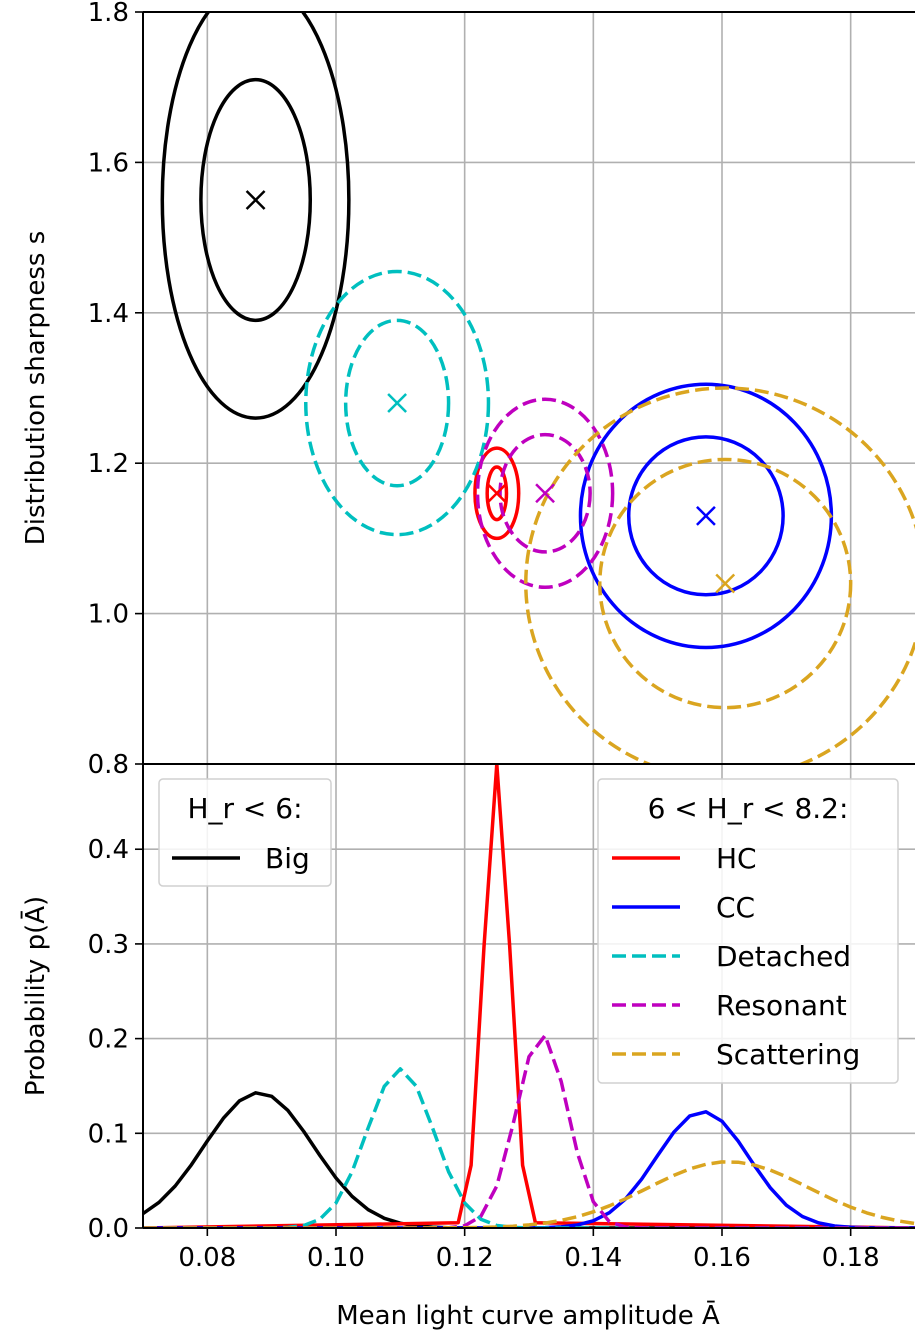 Image resolution: width=915 pixels, height=1337 pixels. I want to click on x-axis-label: Mean light curve amplitude Ā, so click(528, 1315).